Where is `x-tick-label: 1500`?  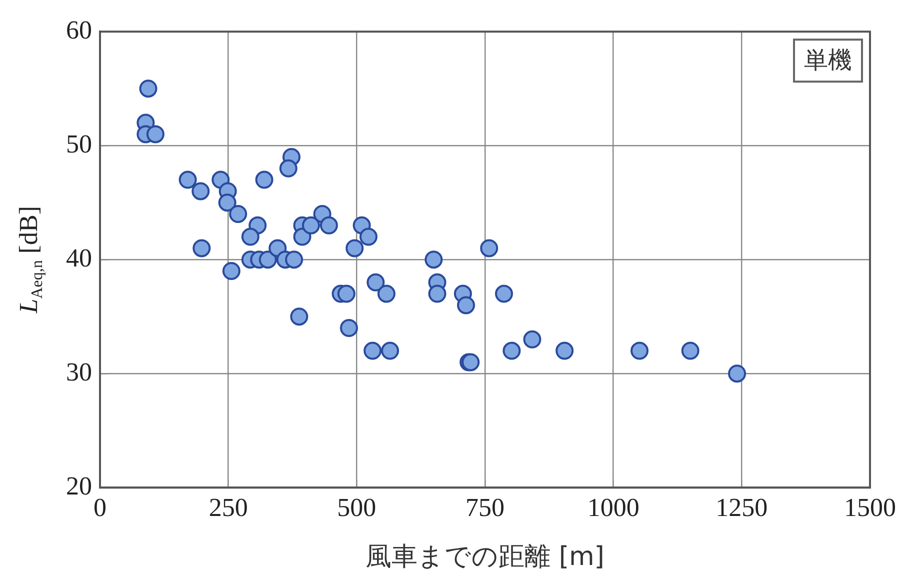 x-tick-label: 1500 is located at coordinates (870, 507).